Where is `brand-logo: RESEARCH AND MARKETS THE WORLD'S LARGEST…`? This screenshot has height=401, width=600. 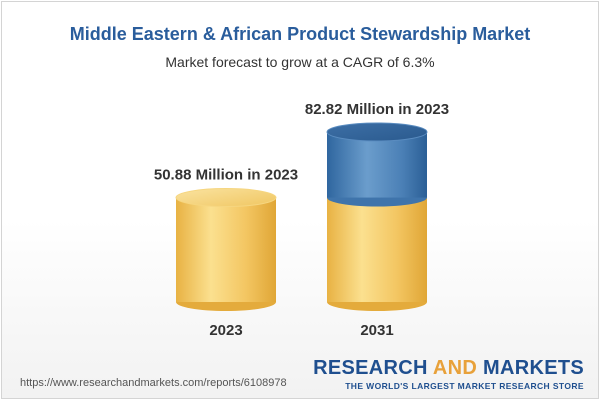 brand-logo: RESEARCH AND MARKETS THE WORLD'S LARGEST… is located at coordinates (448, 374).